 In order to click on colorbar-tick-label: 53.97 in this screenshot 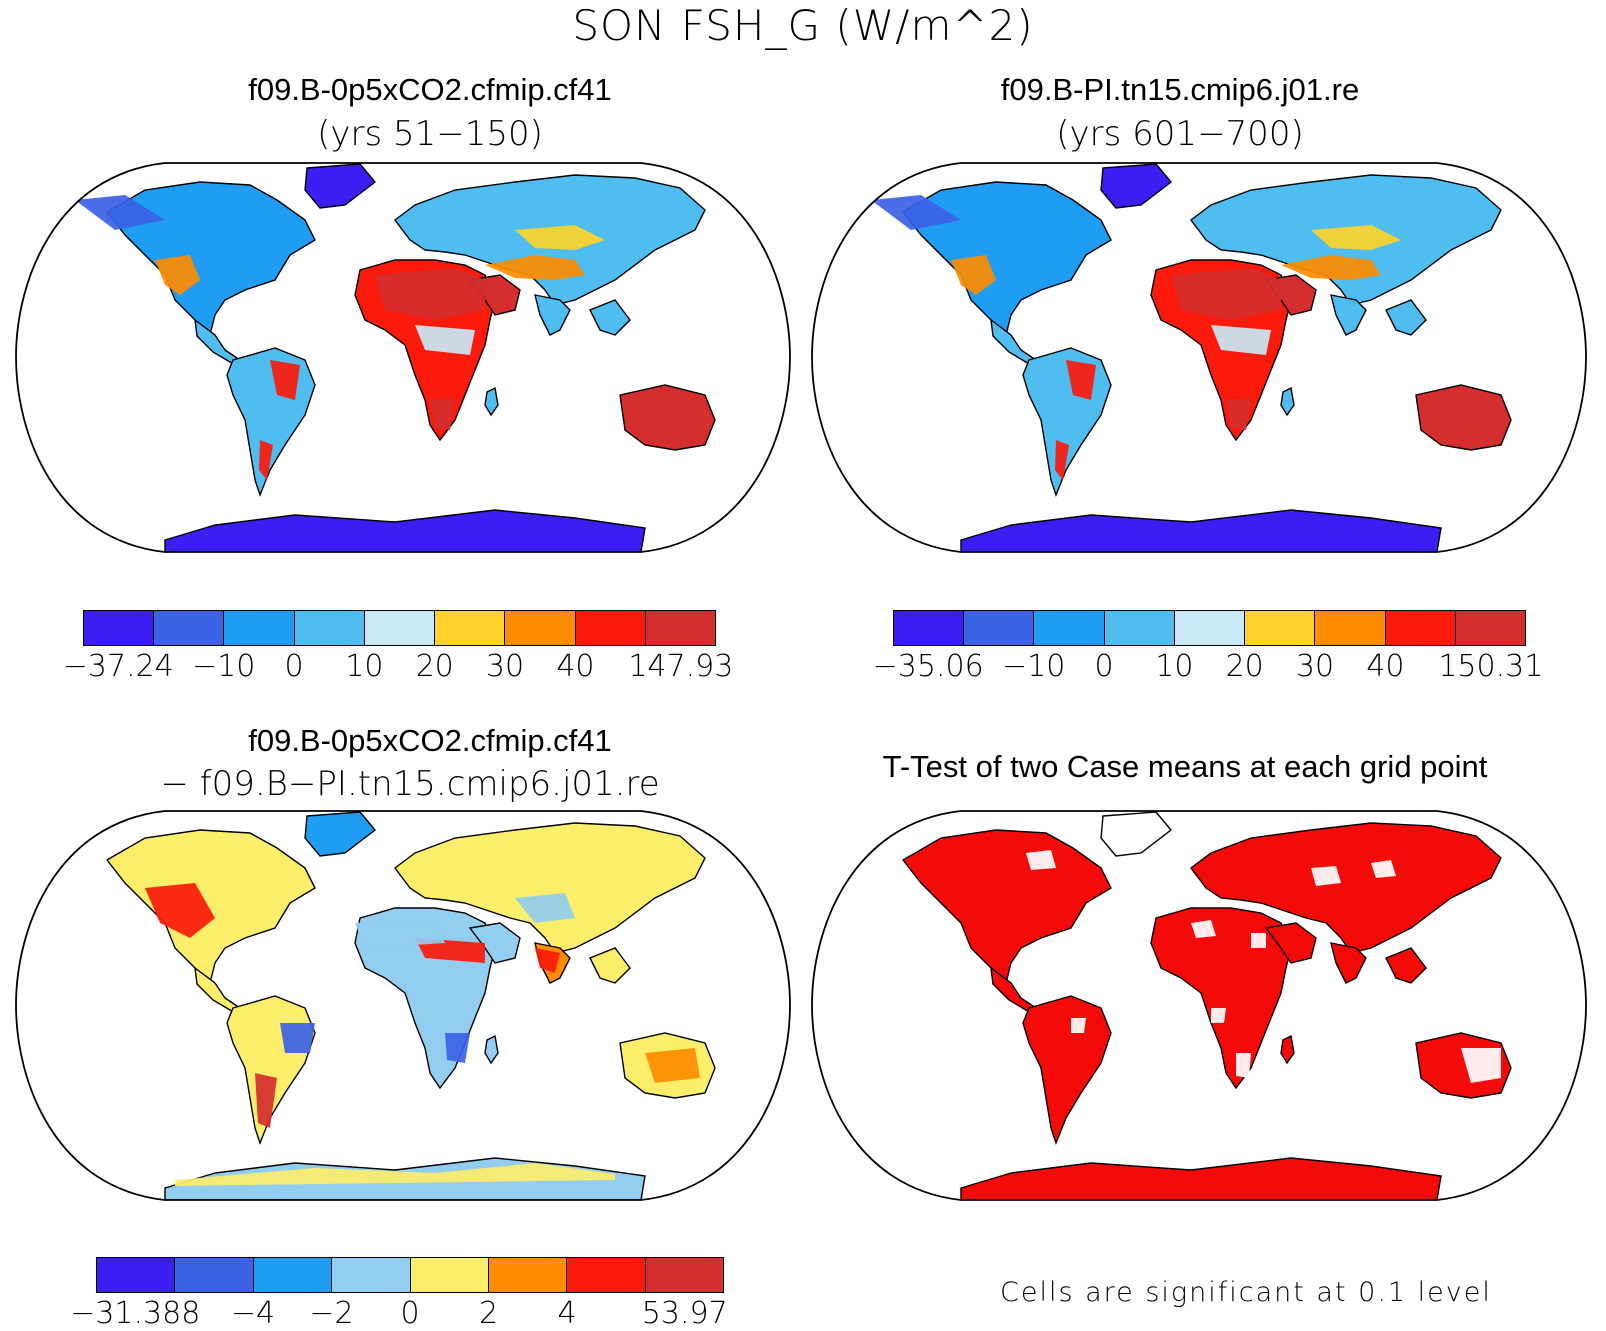, I will do `click(684, 1313)`.